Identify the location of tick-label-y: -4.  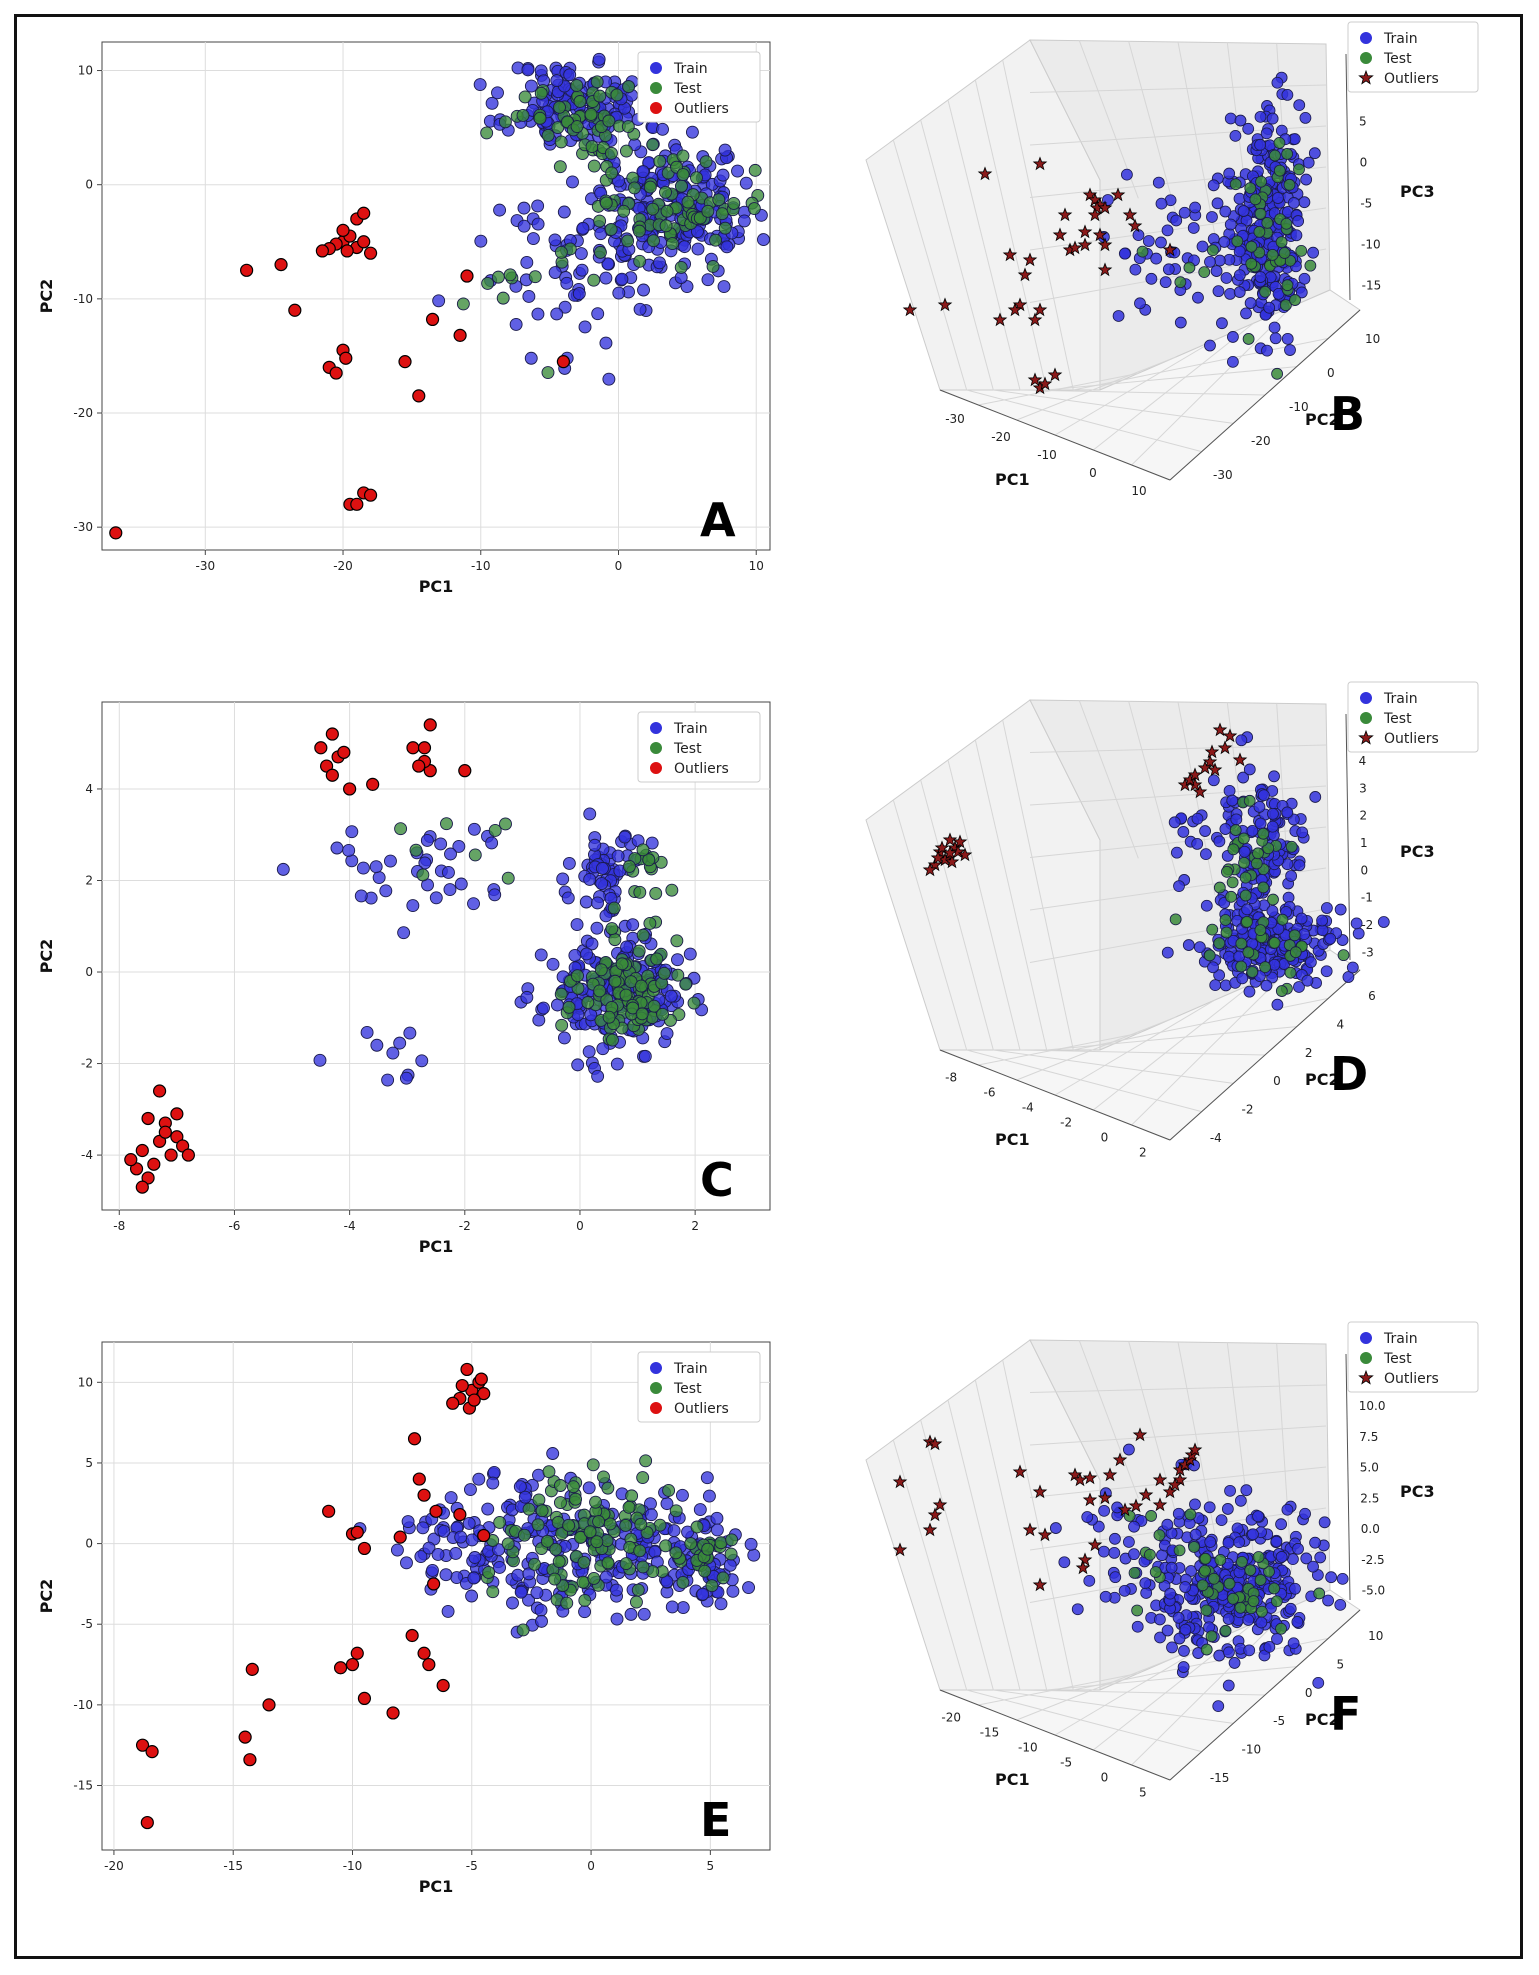
(87, 1155).